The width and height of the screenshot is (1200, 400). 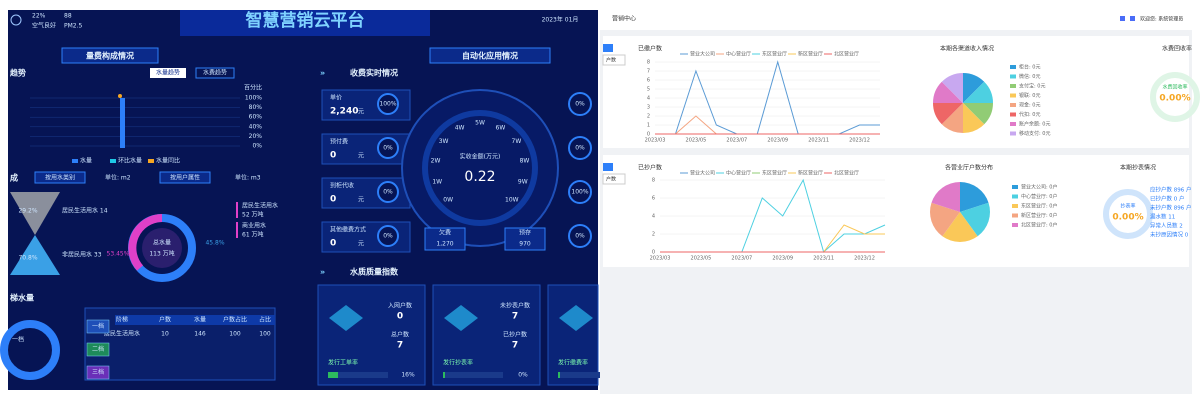 What do you see at coordinates (648, 108) in the screenshot?
I see `y-tick-label: 3` at bounding box center [648, 108].